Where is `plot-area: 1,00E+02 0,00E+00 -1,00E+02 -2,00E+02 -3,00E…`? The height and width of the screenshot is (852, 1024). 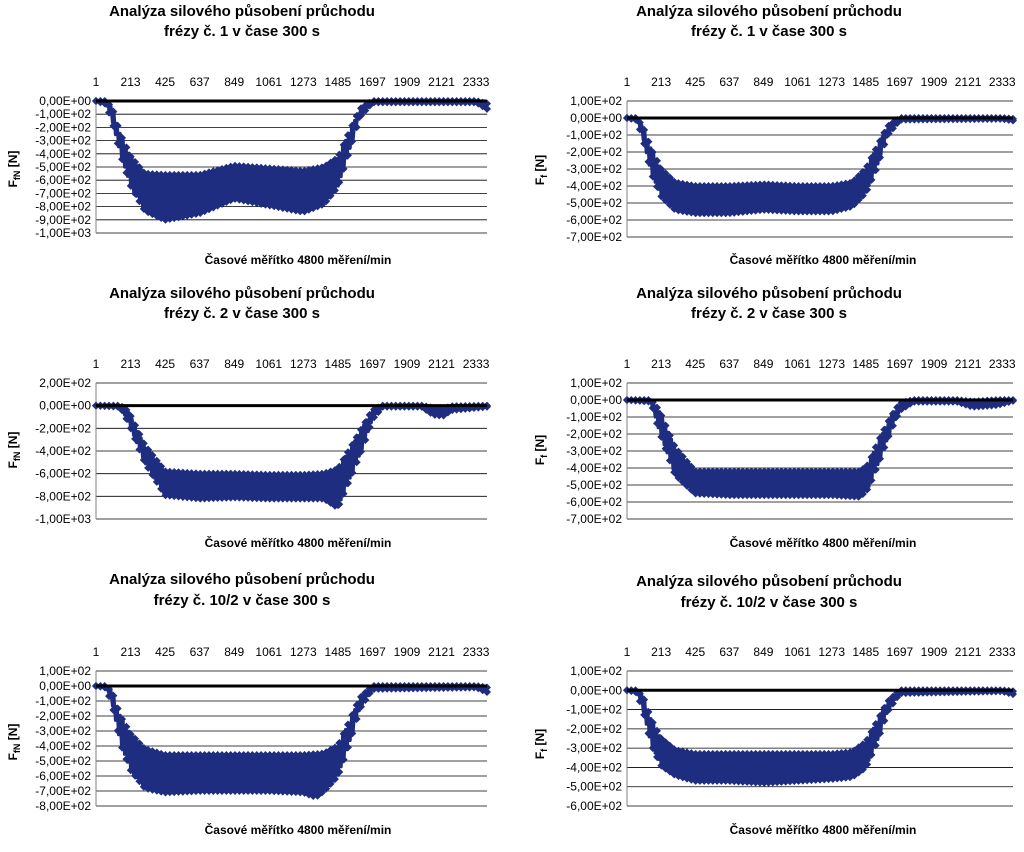
plot-area: 1,00E+02 0,00E+00 -1,00E+02 -2,00E+02 -3,00E… is located at coordinates (791, 159).